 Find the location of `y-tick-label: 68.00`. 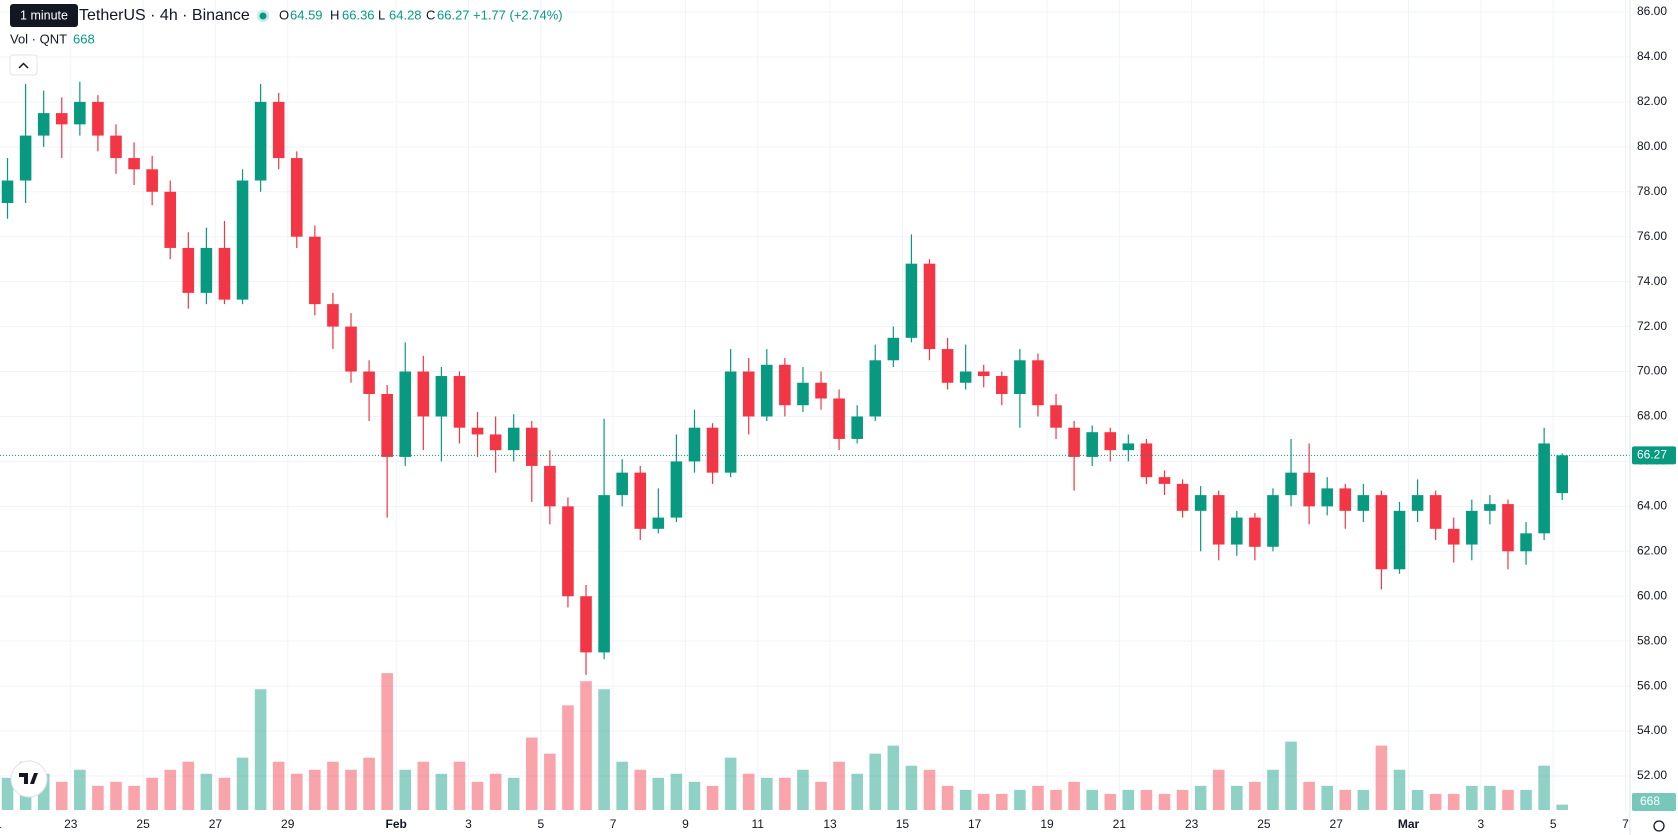

y-tick-label: 68.00 is located at coordinates (1652, 416).